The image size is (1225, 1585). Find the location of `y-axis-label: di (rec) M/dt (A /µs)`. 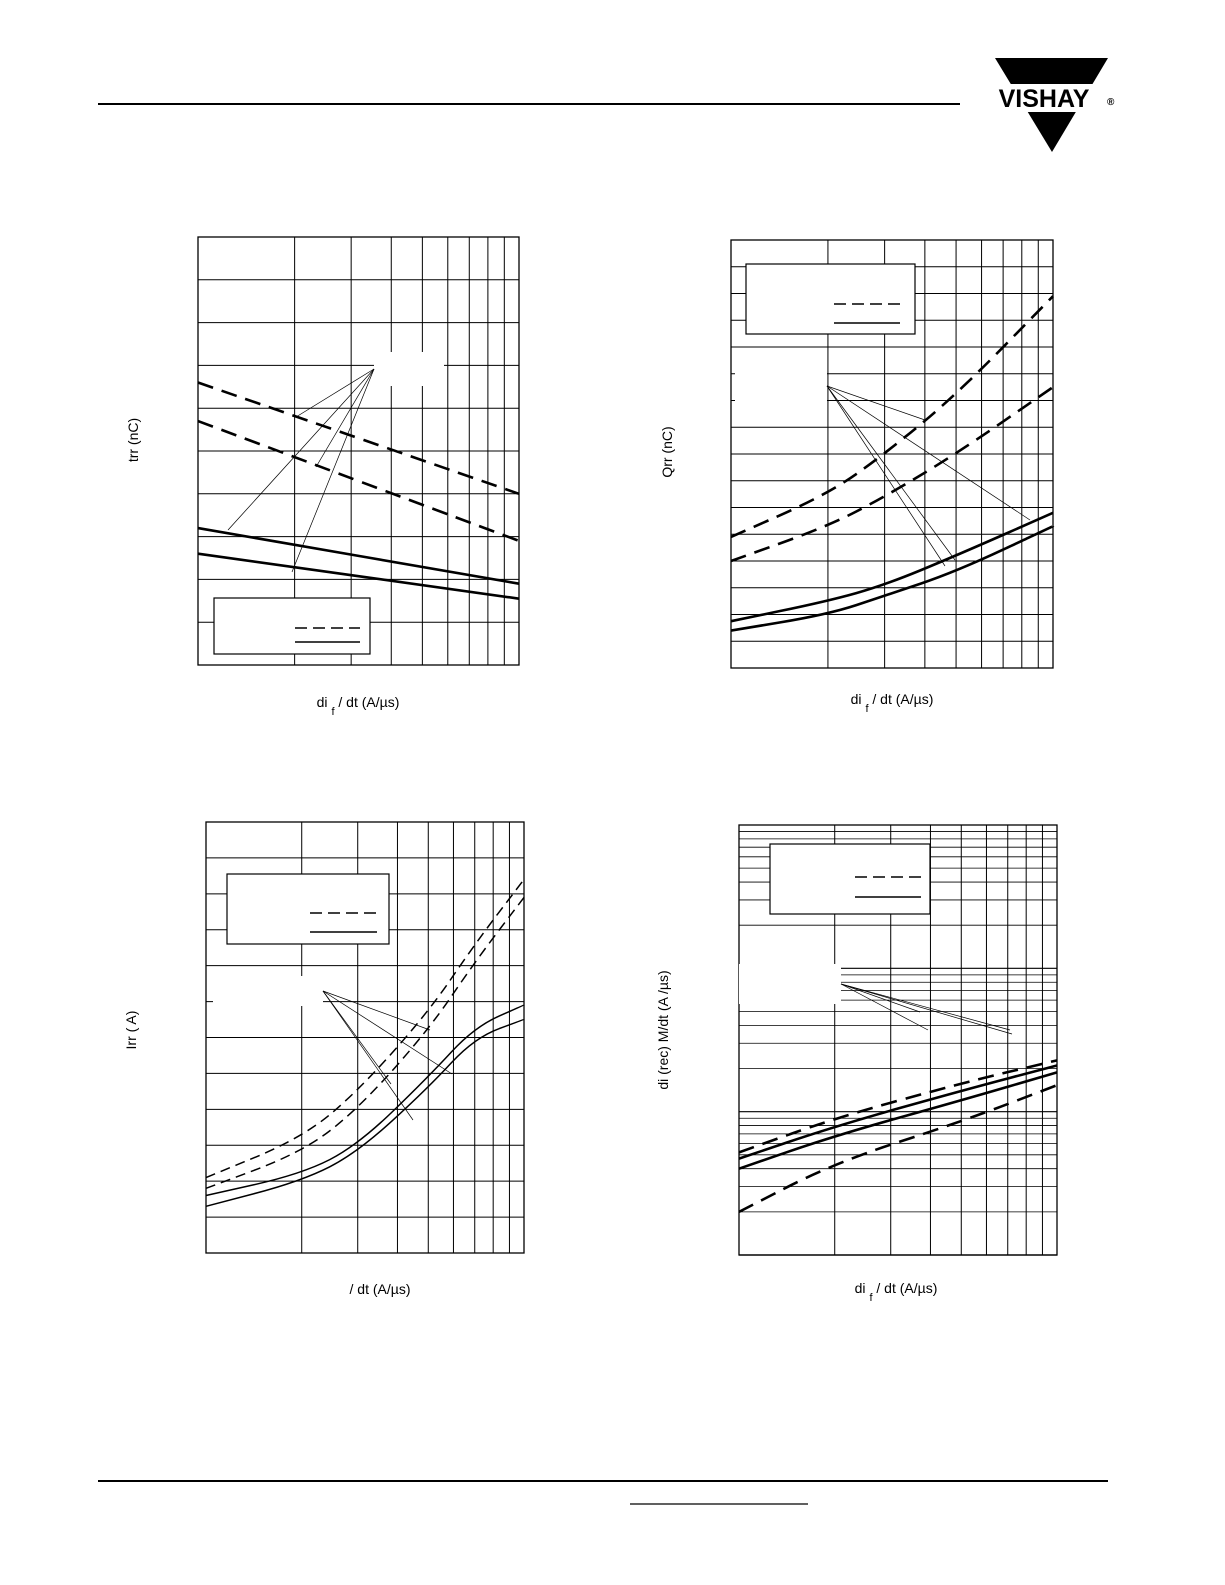

y-axis-label: di (rec) M/dt (A /µs) is located at coordinates (663, 1029).